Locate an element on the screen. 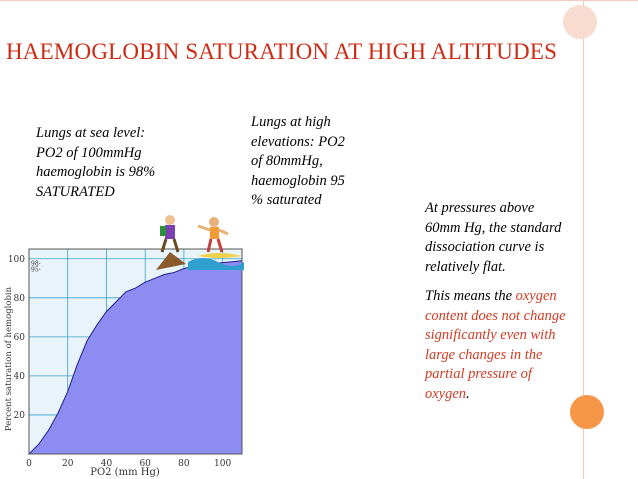 This screenshot has height=479, width=638. saturation-marker-label: 95- is located at coordinates (36, 270).